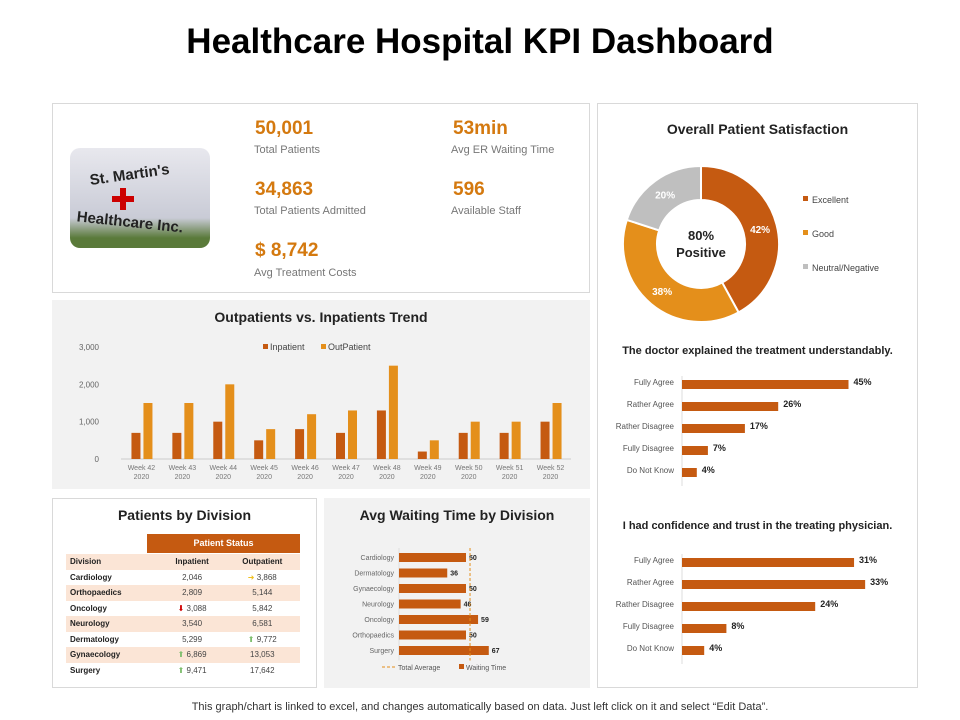 Image resolution: width=960 pixels, height=720 pixels. What do you see at coordinates (192, 593) in the screenshot?
I see `table-cell: 2,809` at bounding box center [192, 593].